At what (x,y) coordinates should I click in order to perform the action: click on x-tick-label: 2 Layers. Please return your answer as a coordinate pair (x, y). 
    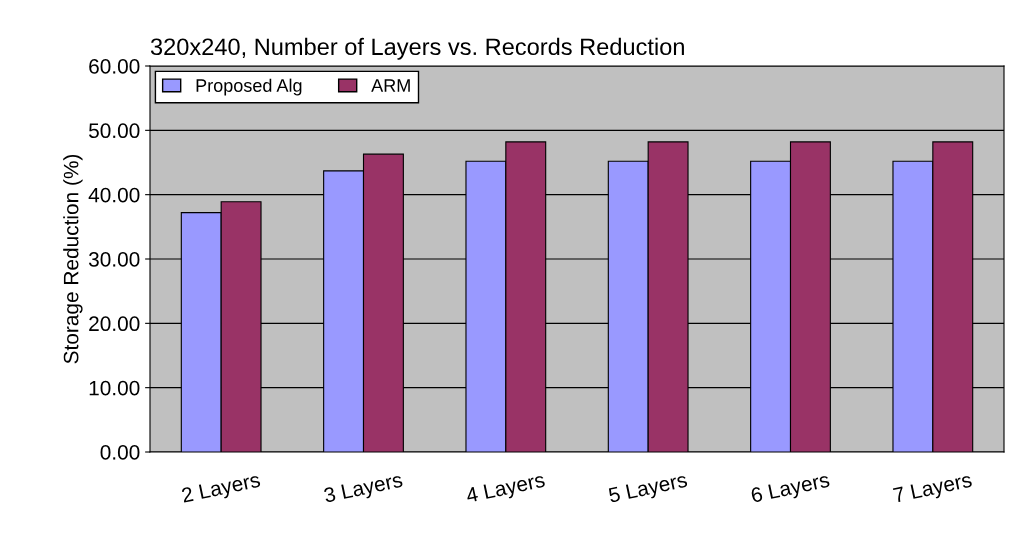
    Looking at the image, I should click on (221, 489).